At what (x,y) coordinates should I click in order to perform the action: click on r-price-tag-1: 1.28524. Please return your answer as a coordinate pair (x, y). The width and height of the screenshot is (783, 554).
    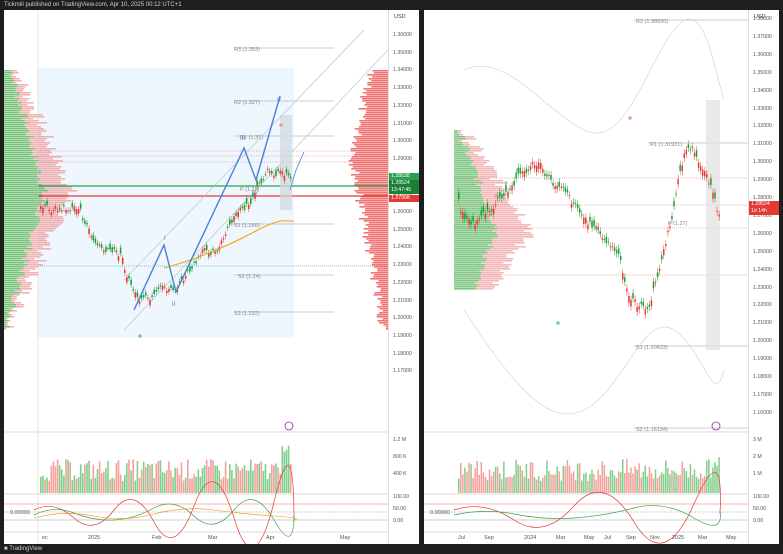
    Looking at the image, I should click on (764, 204).